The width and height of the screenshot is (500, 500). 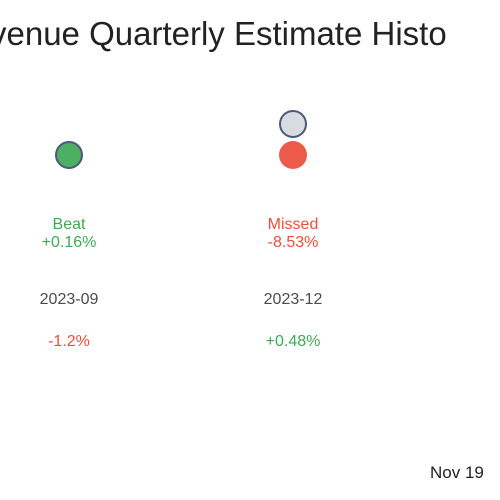 I want to click on chart-title-wrap: venue Quarterly Estimate Histo, so click(x=250, y=34).